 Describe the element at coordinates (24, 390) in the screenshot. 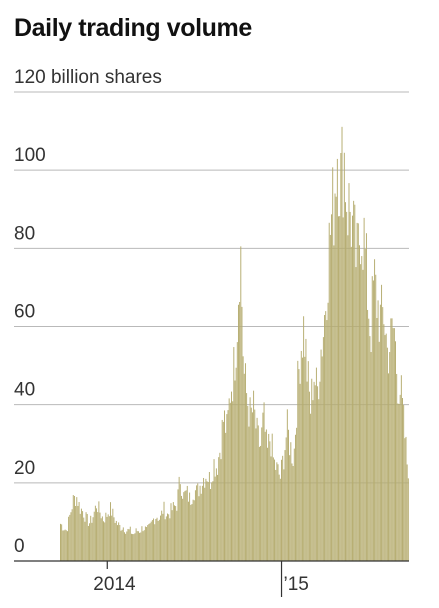

I see `y-tick-label: 40` at that location.